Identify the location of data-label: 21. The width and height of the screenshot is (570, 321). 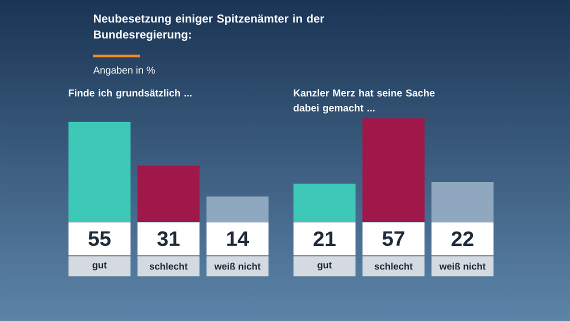
(325, 238).